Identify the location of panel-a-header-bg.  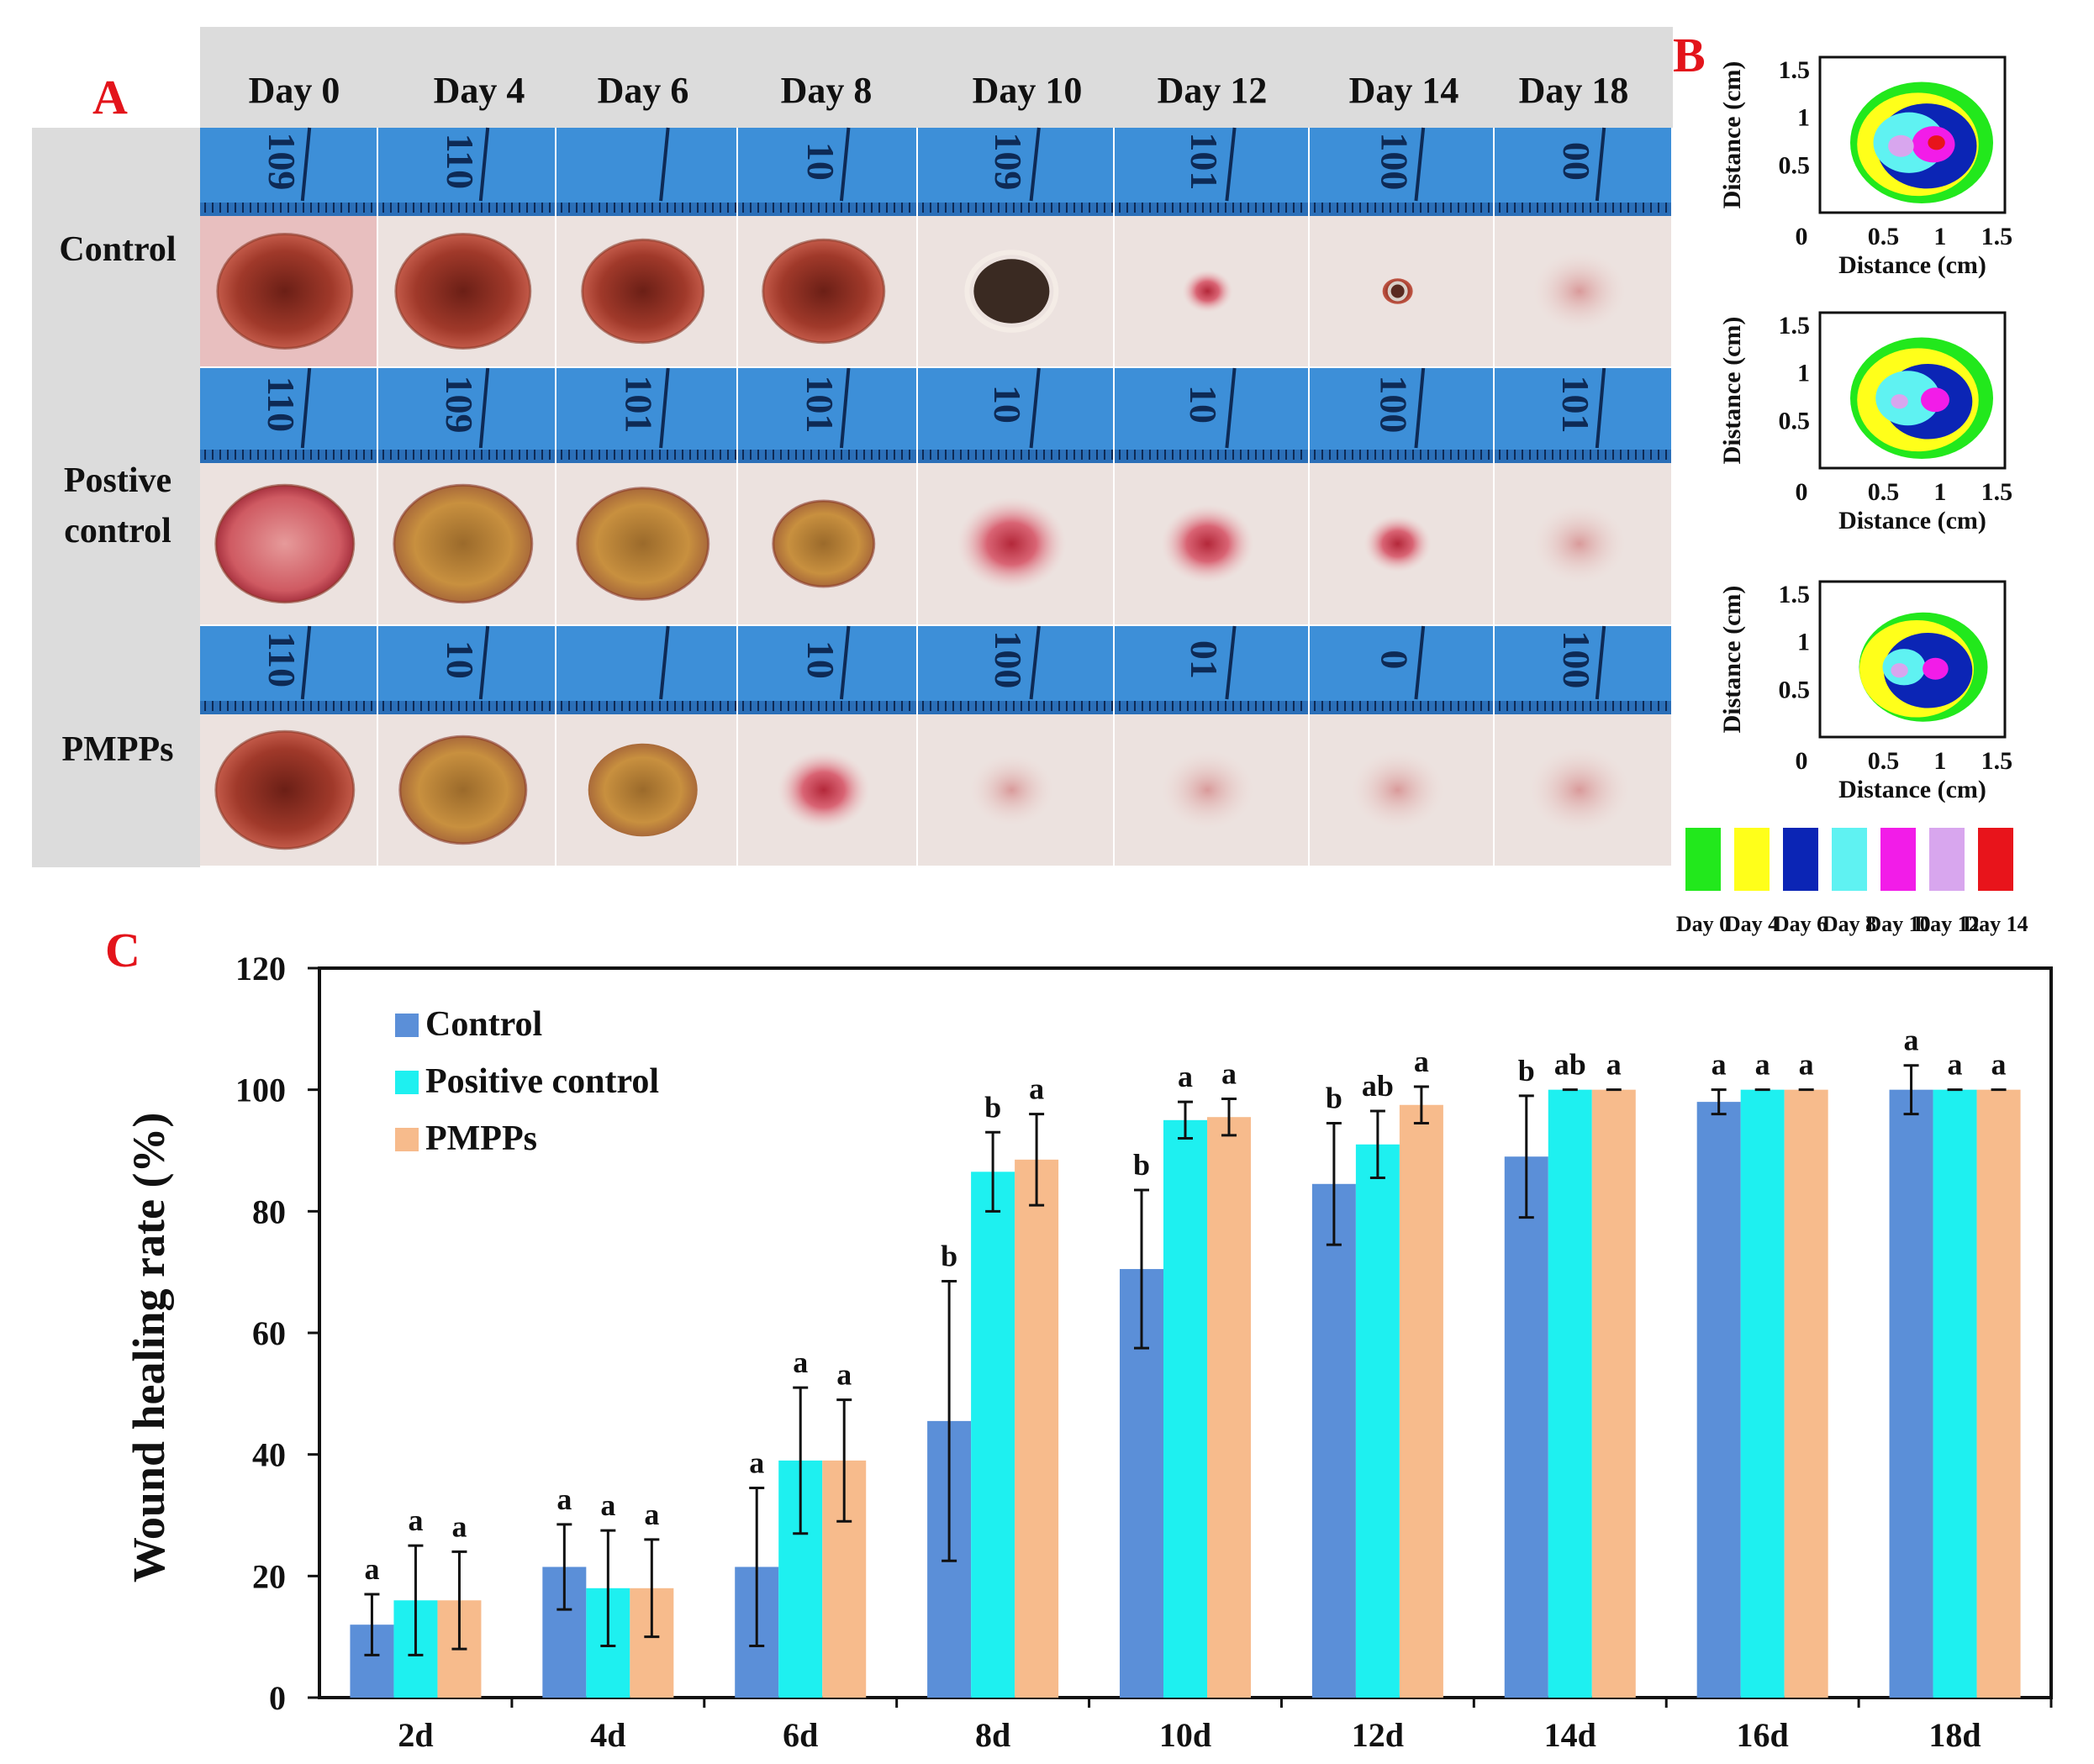
(936, 77).